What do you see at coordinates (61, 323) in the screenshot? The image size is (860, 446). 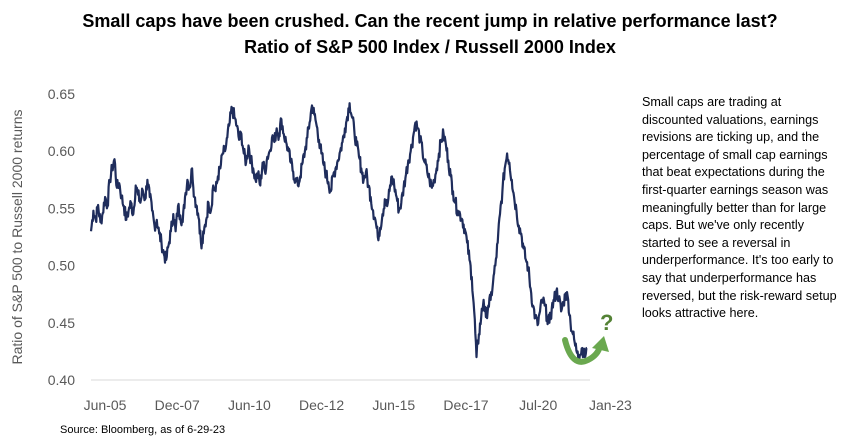 I see `y-tick-label: 0.45` at bounding box center [61, 323].